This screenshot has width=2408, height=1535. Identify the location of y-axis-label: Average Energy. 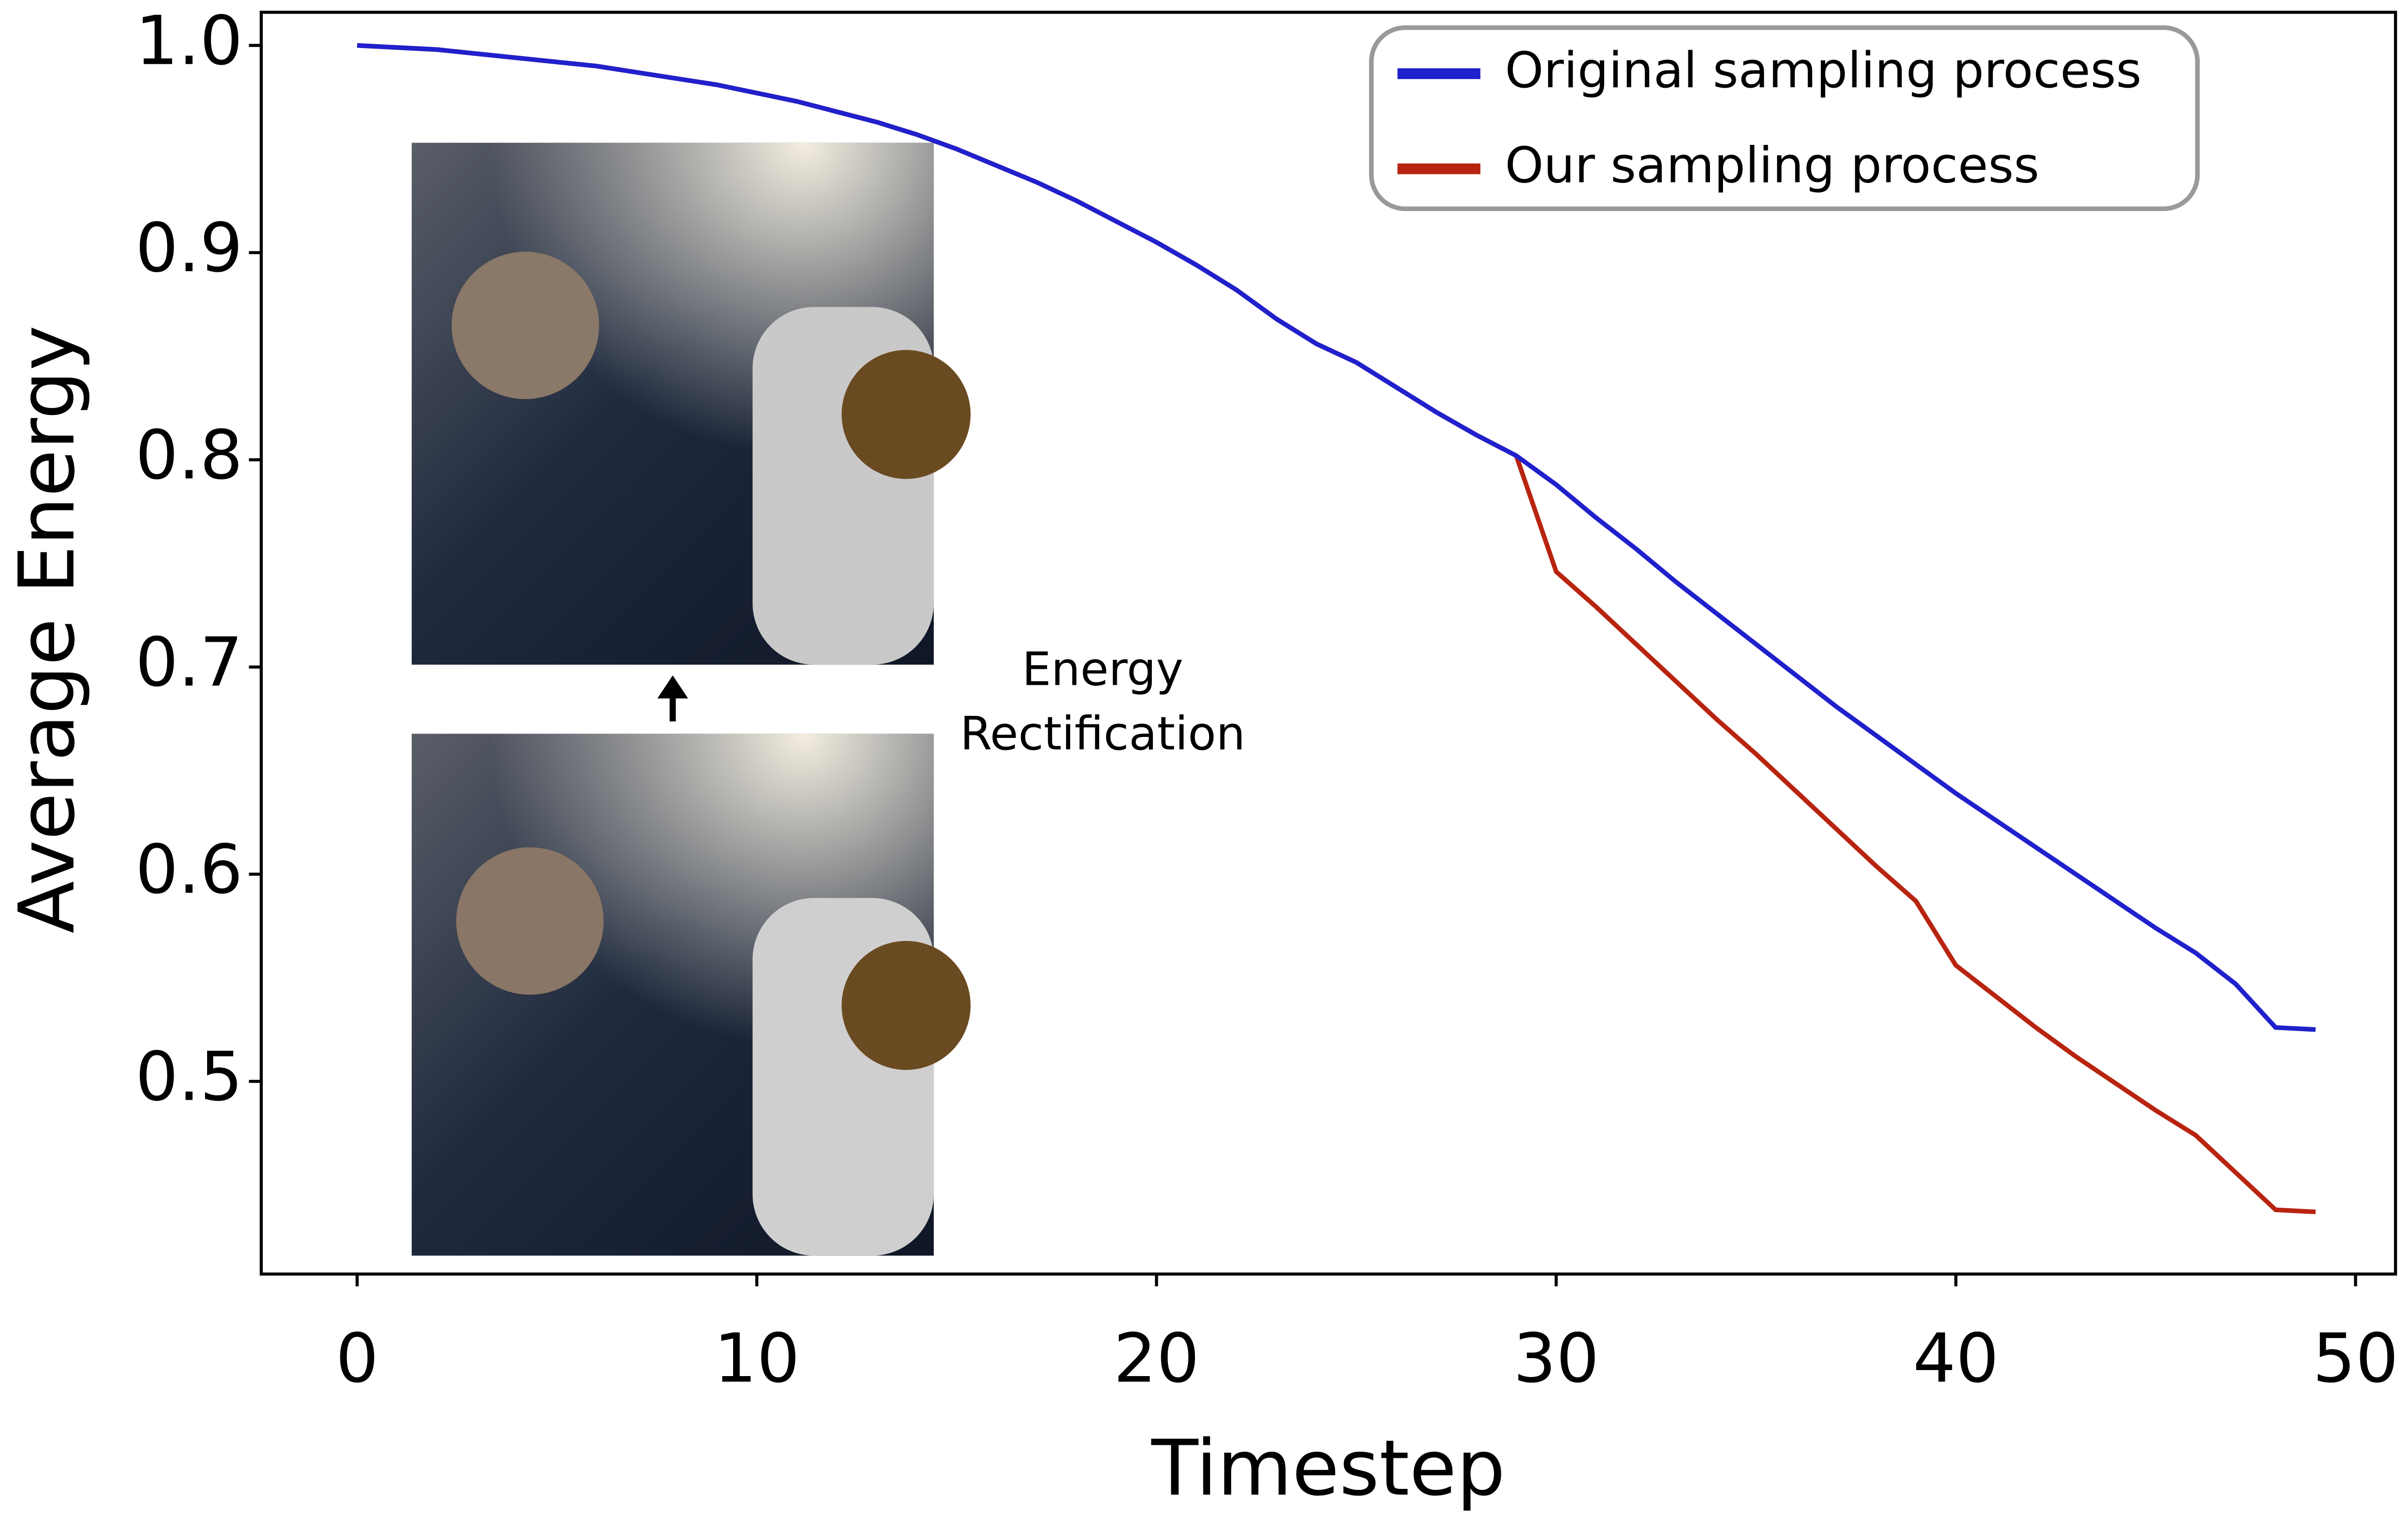
(48, 629).